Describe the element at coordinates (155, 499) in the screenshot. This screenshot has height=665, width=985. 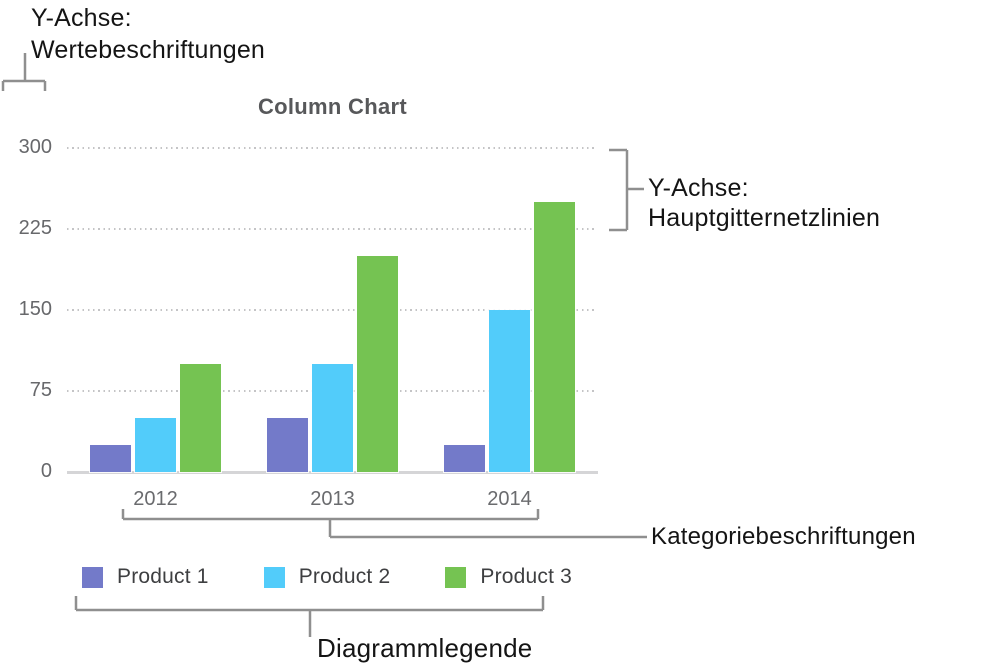
I see `category-label: 2012` at that location.